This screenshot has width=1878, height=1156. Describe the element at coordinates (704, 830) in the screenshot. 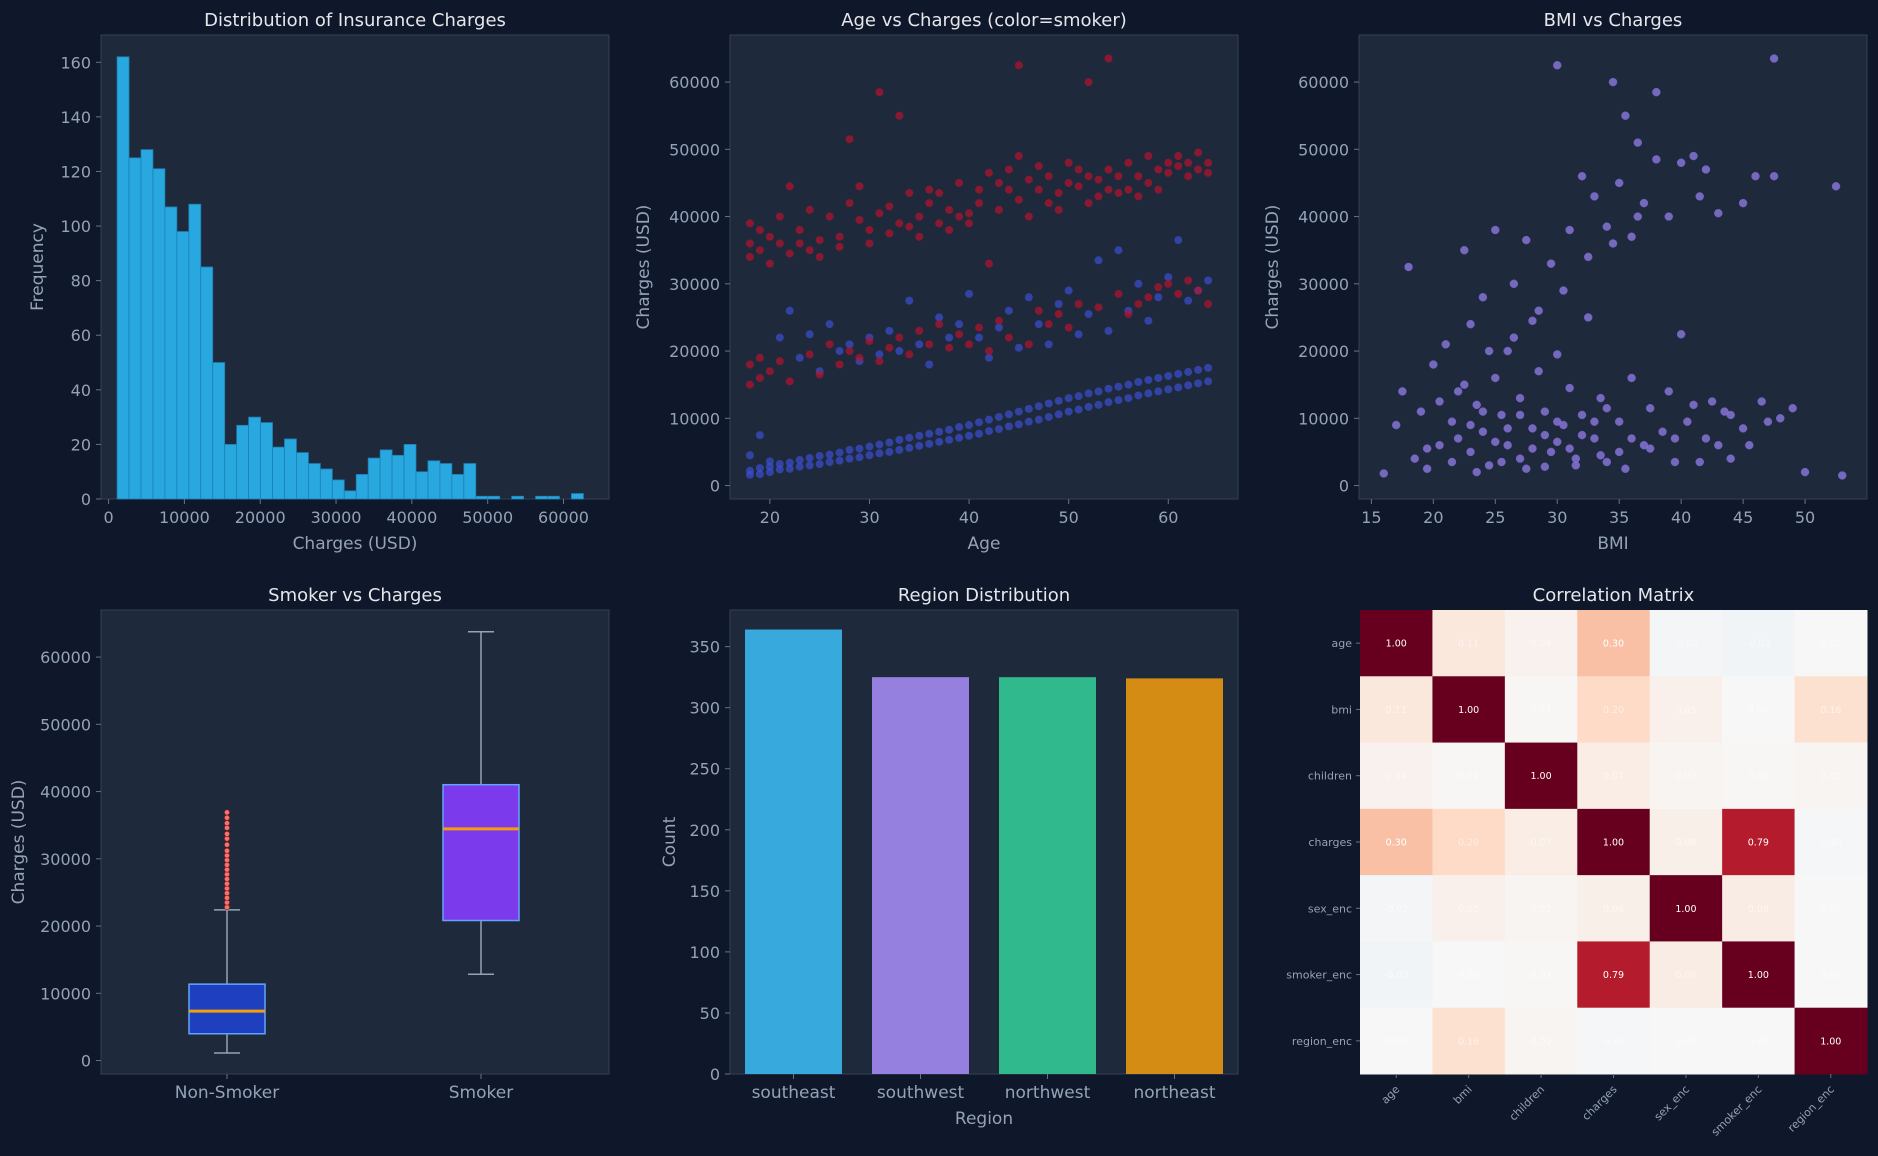

I see `y-tick-label: 200` at that location.